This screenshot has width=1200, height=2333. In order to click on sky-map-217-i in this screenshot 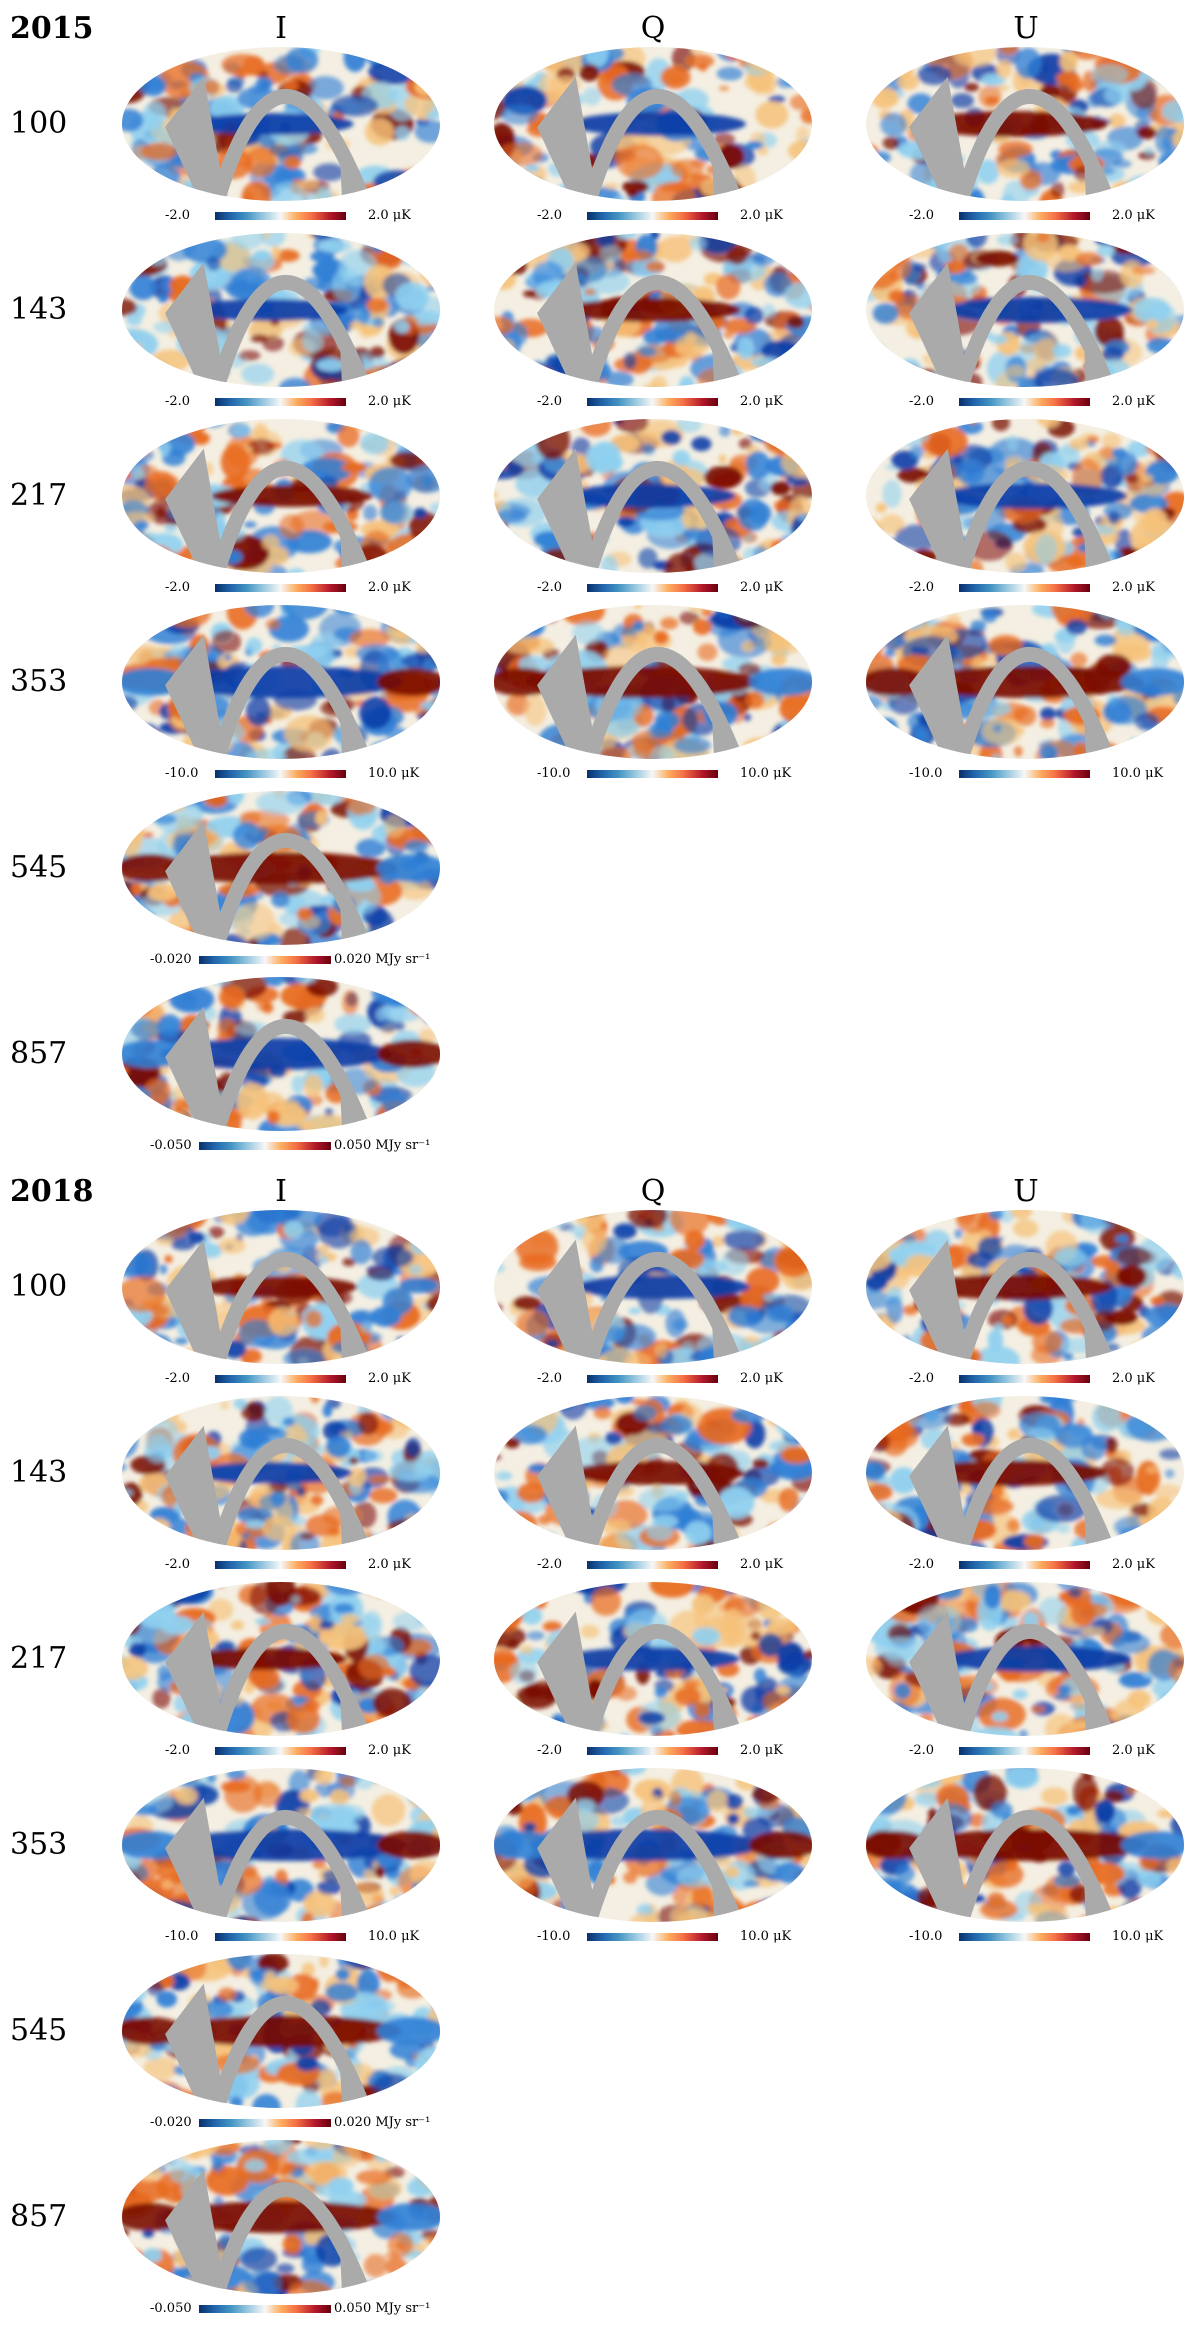, I will do `click(281, 496)`.